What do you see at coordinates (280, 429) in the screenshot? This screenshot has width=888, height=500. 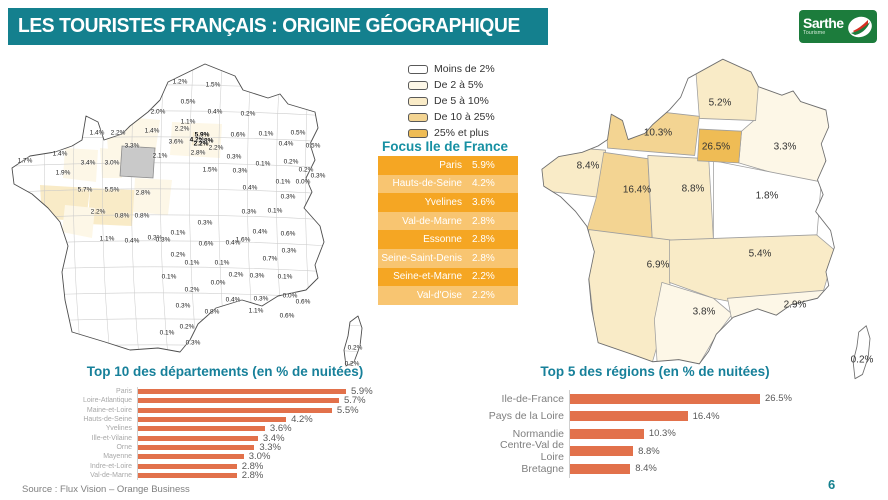 I see `chart-value-label: 3.6%` at bounding box center [280, 429].